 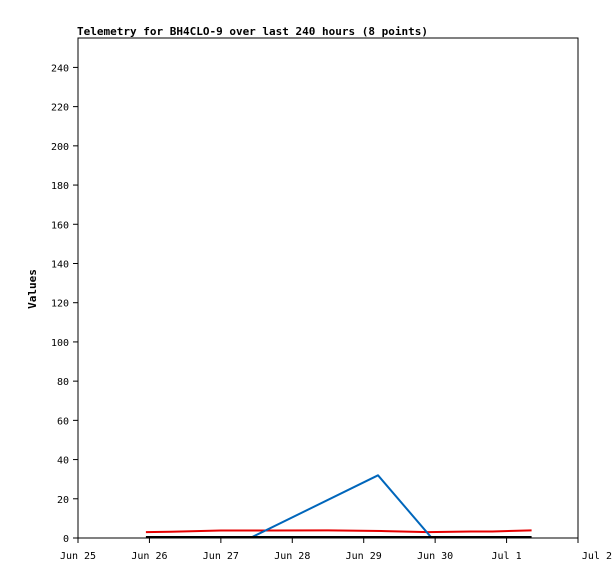 What do you see at coordinates (221, 556) in the screenshot?
I see `x-tick-label: Jun 27` at bounding box center [221, 556].